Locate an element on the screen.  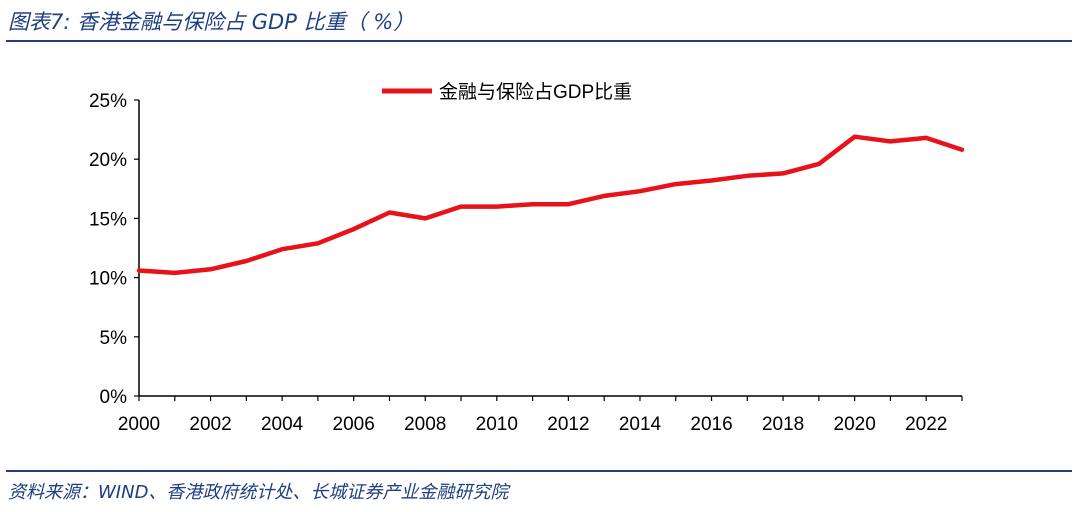
x-tick-label: 2004 is located at coordinates (282, 424).